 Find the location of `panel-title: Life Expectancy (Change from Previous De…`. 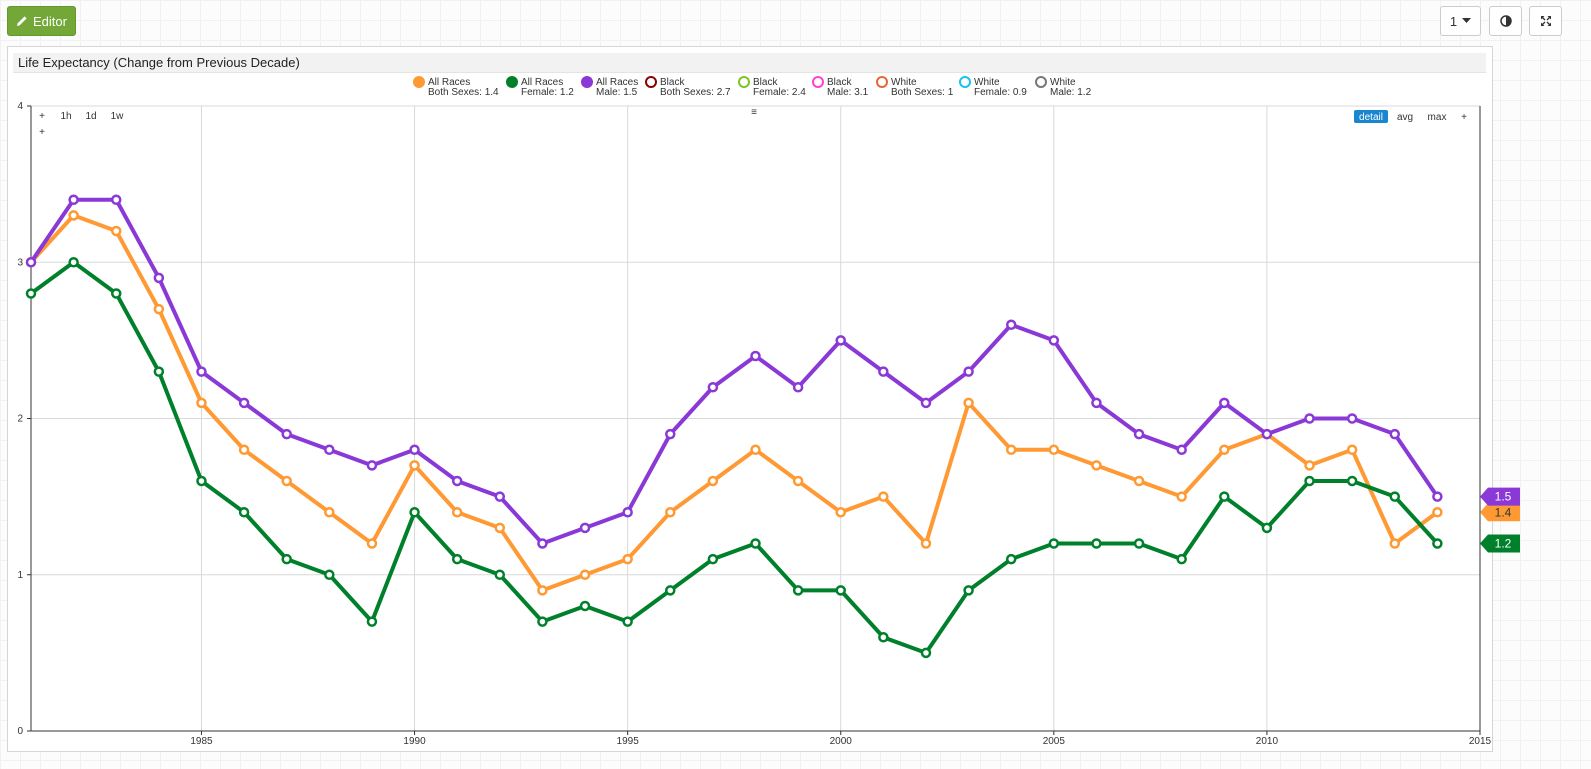

panel-title: Life Expectancy (Change from Previous De… is located at coordinates (749, 63).